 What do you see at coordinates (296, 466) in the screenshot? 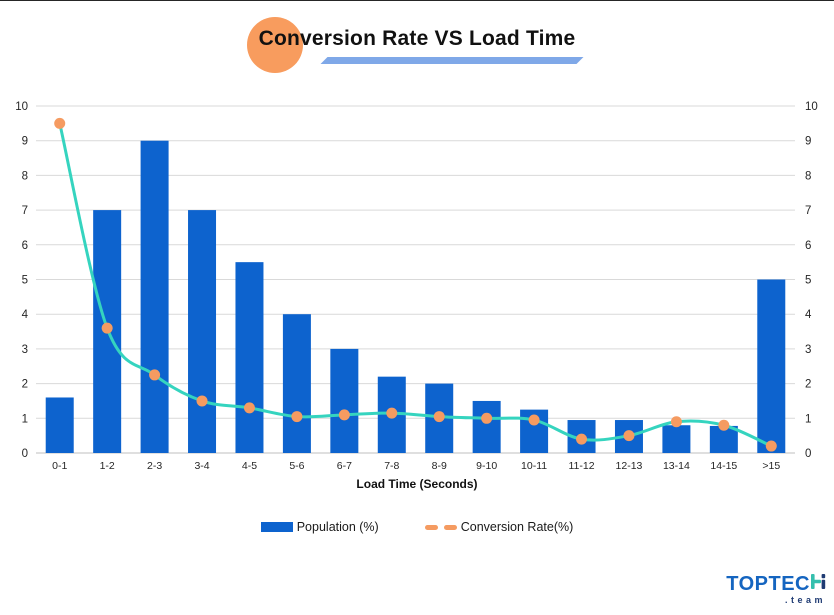
I see `svg-text: 5-6` at bounding box center [296, 466].